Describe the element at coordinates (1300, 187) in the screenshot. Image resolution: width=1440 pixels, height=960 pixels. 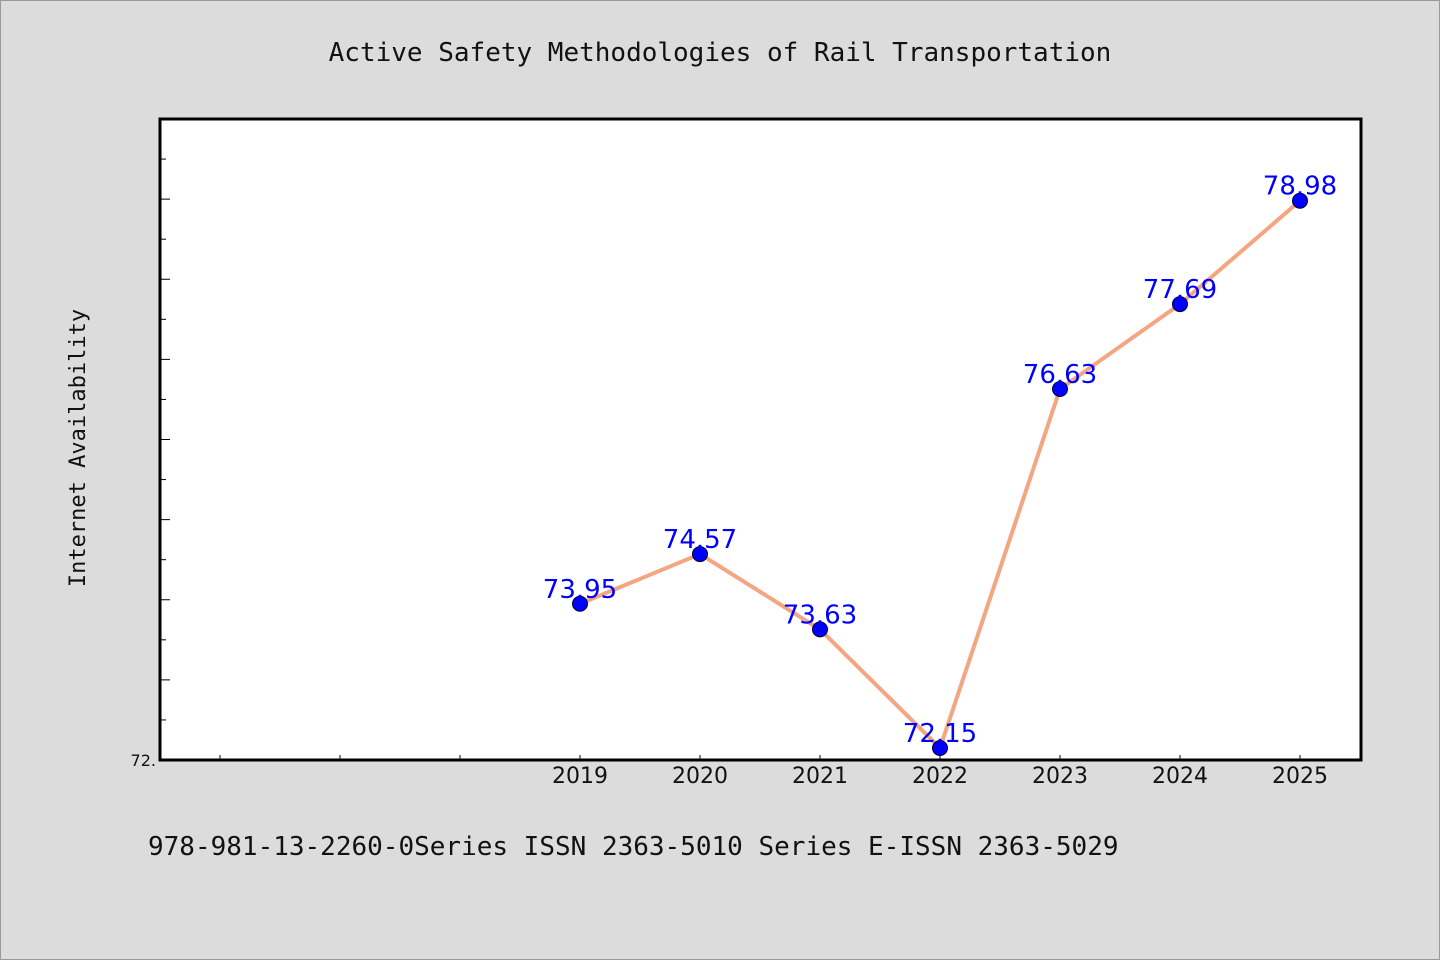
I see `data-label: 78.98` at that location.